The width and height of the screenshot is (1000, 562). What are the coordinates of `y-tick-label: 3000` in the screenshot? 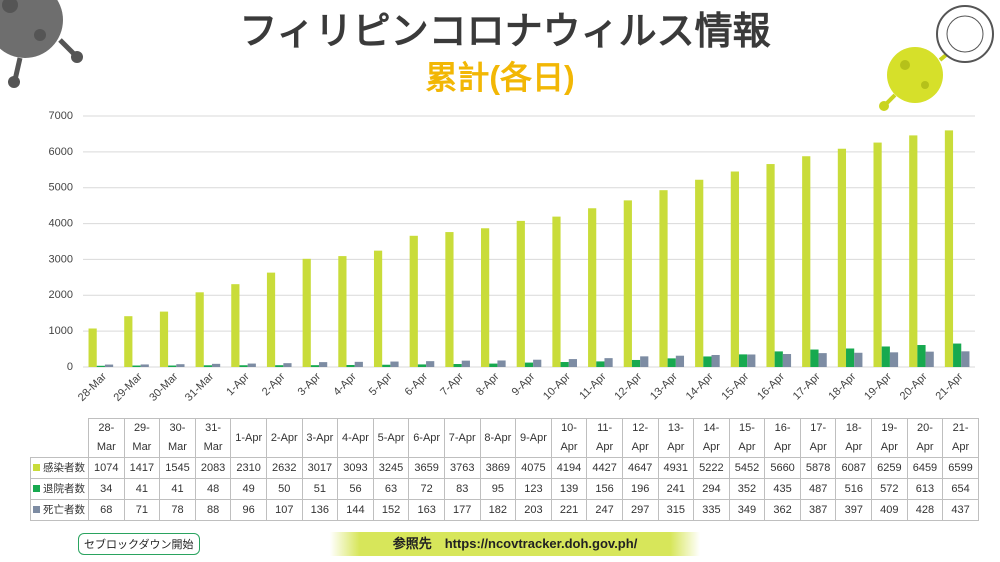 It's located at (61, 259).